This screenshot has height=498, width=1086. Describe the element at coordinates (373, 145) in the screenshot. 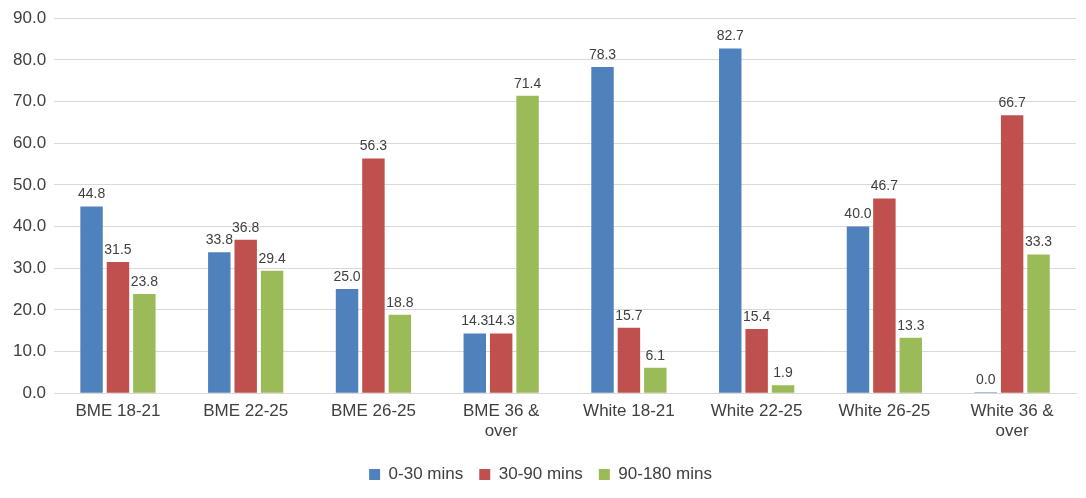

I see `data-label: 56.3` at that location.